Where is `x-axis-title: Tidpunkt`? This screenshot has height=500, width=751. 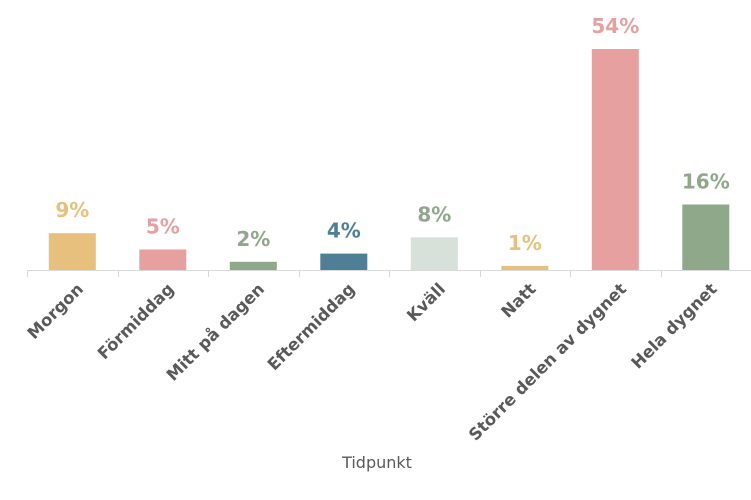 x-axis-title: Tidpunkt is located at coordinates (376, 462).